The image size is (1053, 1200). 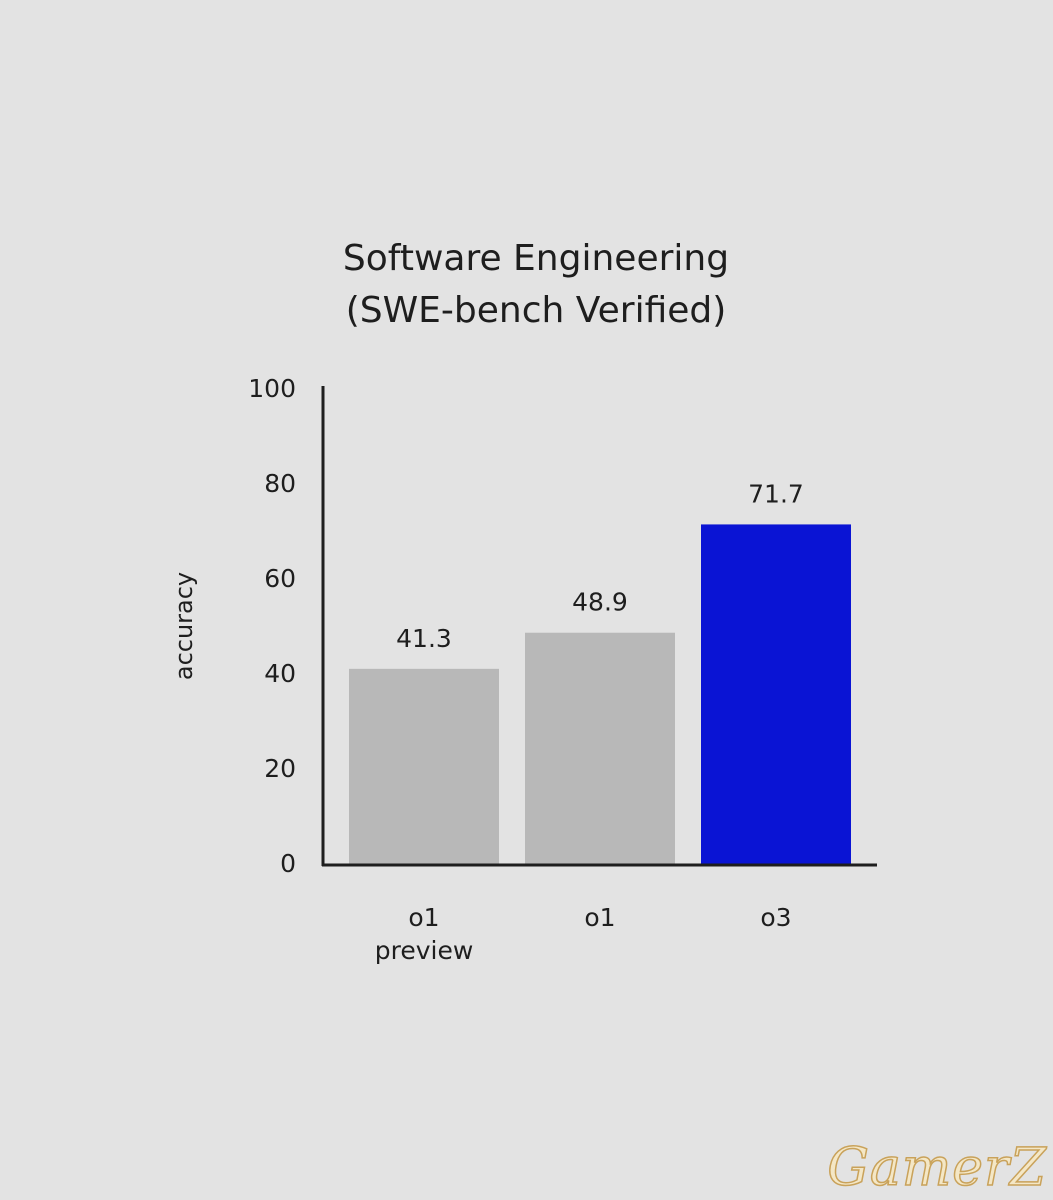 What do you see at coordinates (280, 578) in the screenshot?
I see `y-tick-label: 60` at bounding box center [280, 578].